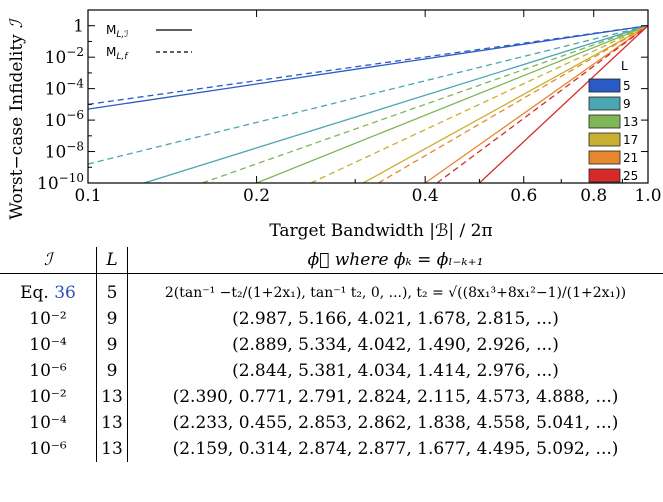  I want to click on series-line-L17-solid, so click(505, 104).